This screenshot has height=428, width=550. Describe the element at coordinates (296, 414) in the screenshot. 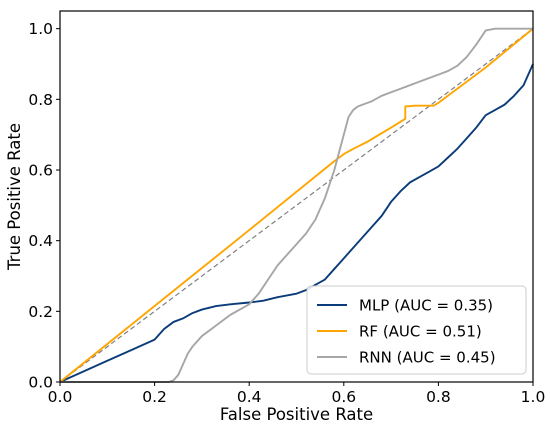

I see `x-axis-title: False Positive Rate` at that location.